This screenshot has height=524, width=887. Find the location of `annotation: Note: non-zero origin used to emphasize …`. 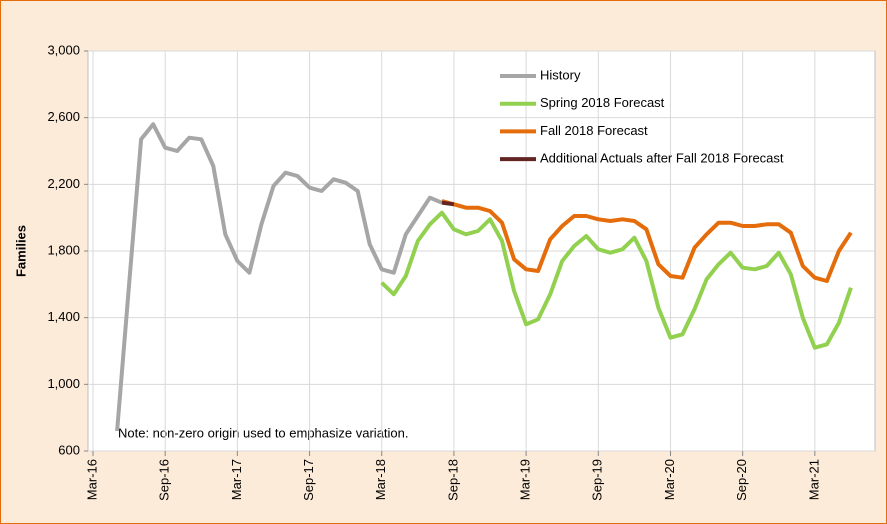

annotation: Note: non-zero origin used to emphasize … is located at coordinates (263, 432).